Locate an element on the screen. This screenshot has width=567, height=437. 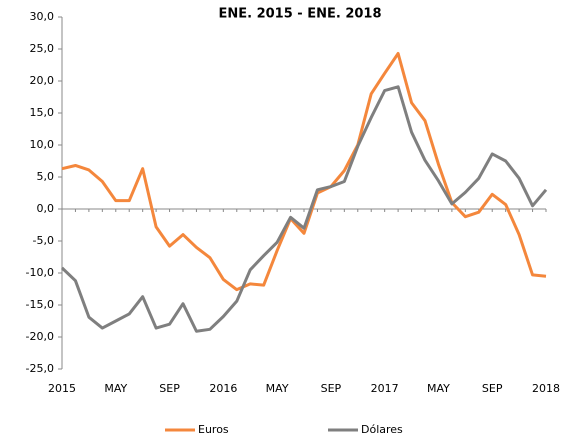
y-tick-label: 0,0 is located at coordinates (46, 208).